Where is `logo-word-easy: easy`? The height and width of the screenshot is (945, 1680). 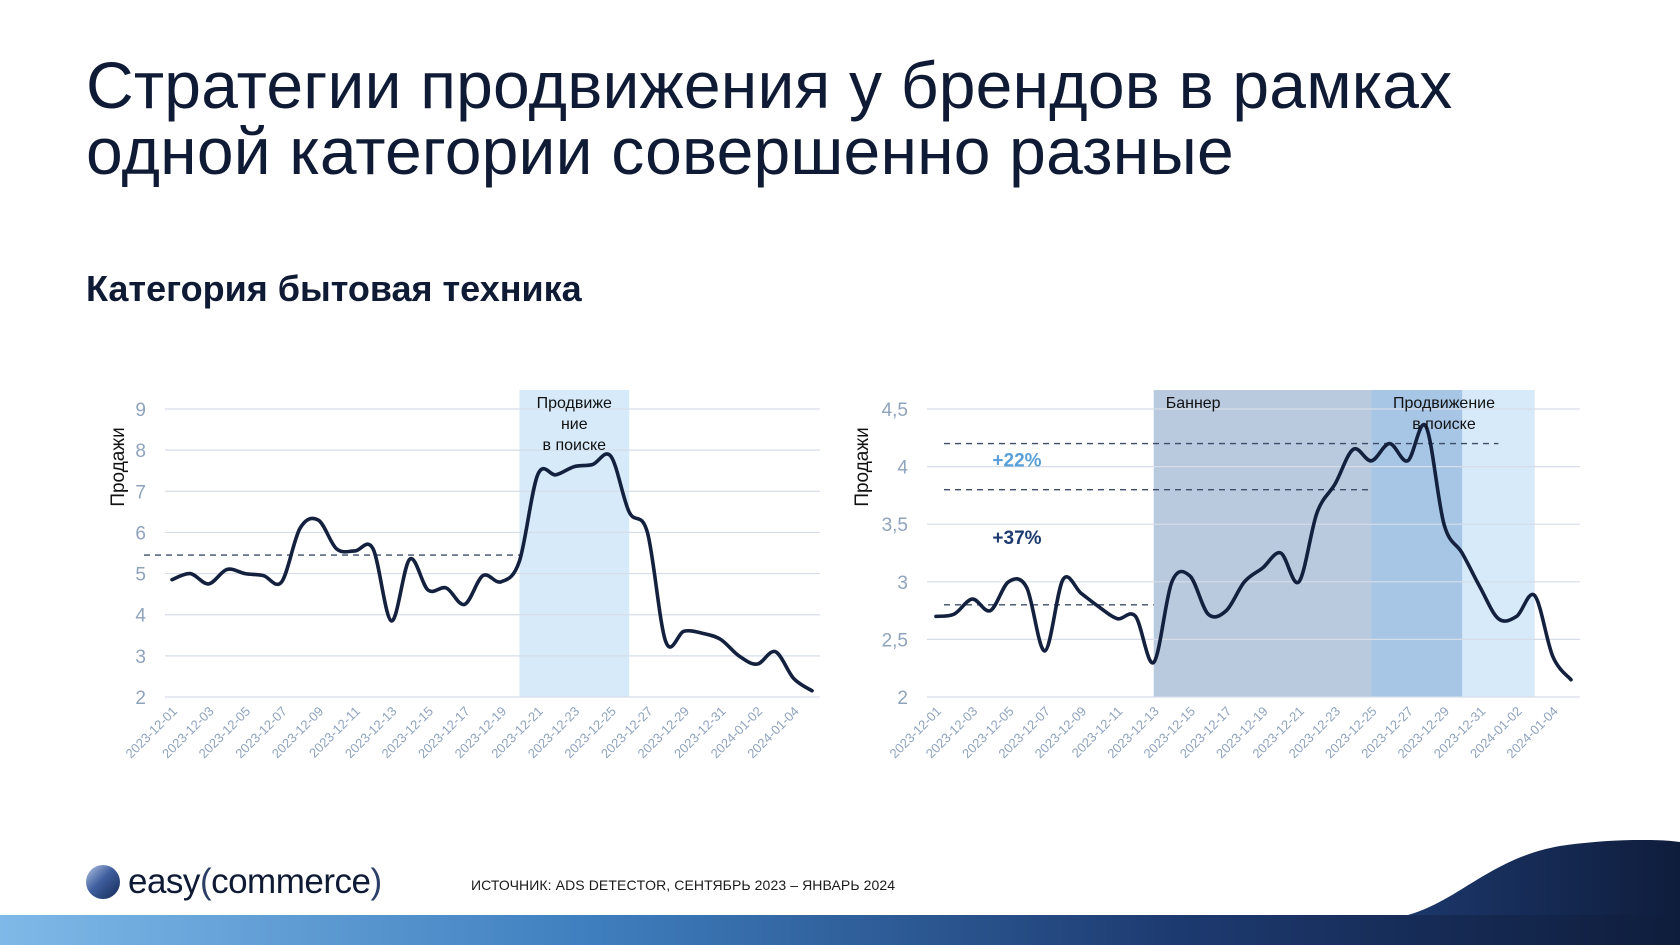 logo-word-easy: easy is located at coordinates (164, 881).